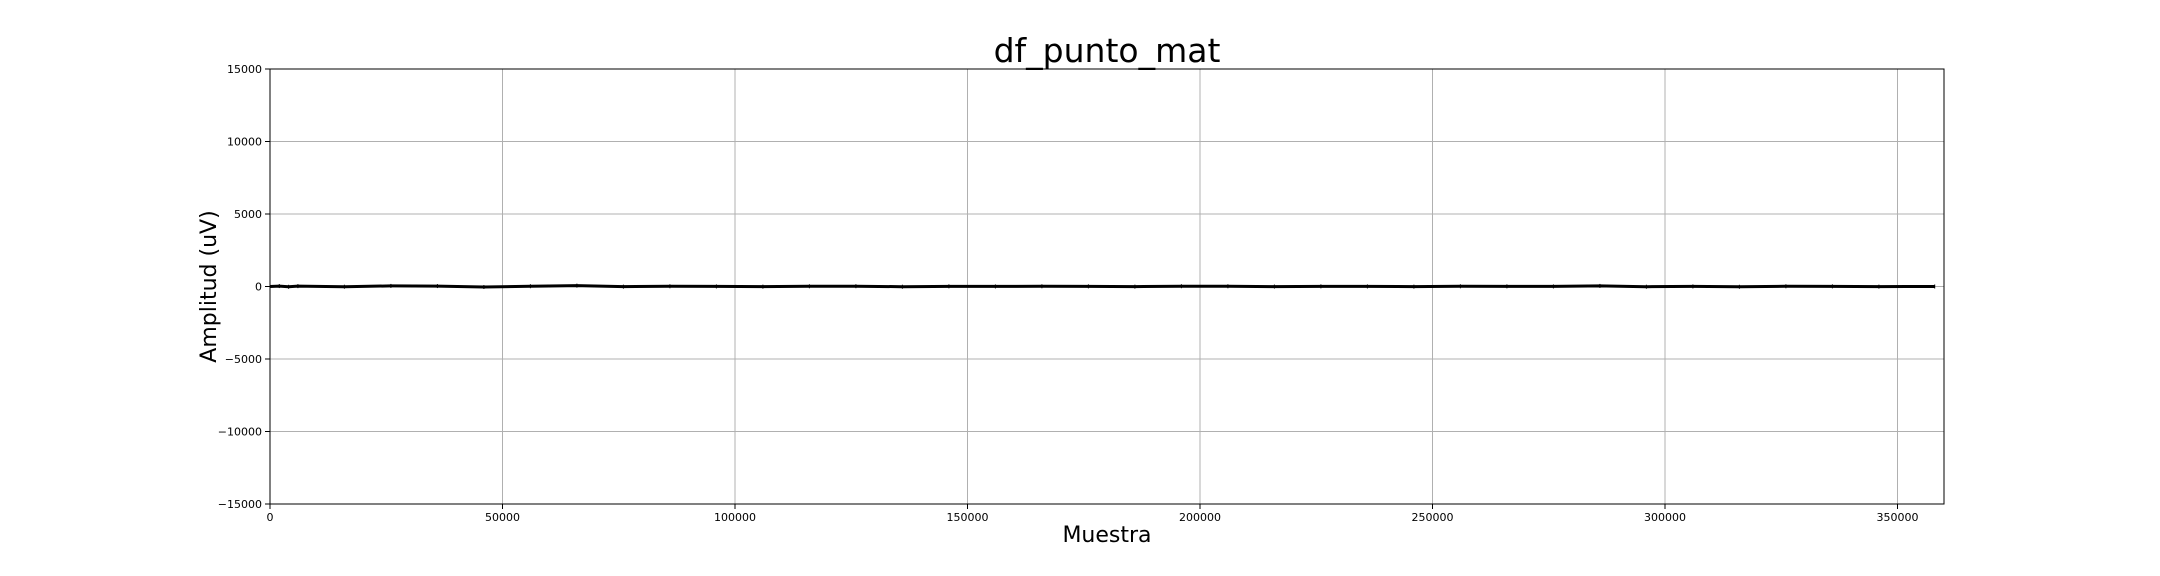 This screenshot has width=2160, height=576. I want to click on x-tick-label: 50000, so click(502, 517).